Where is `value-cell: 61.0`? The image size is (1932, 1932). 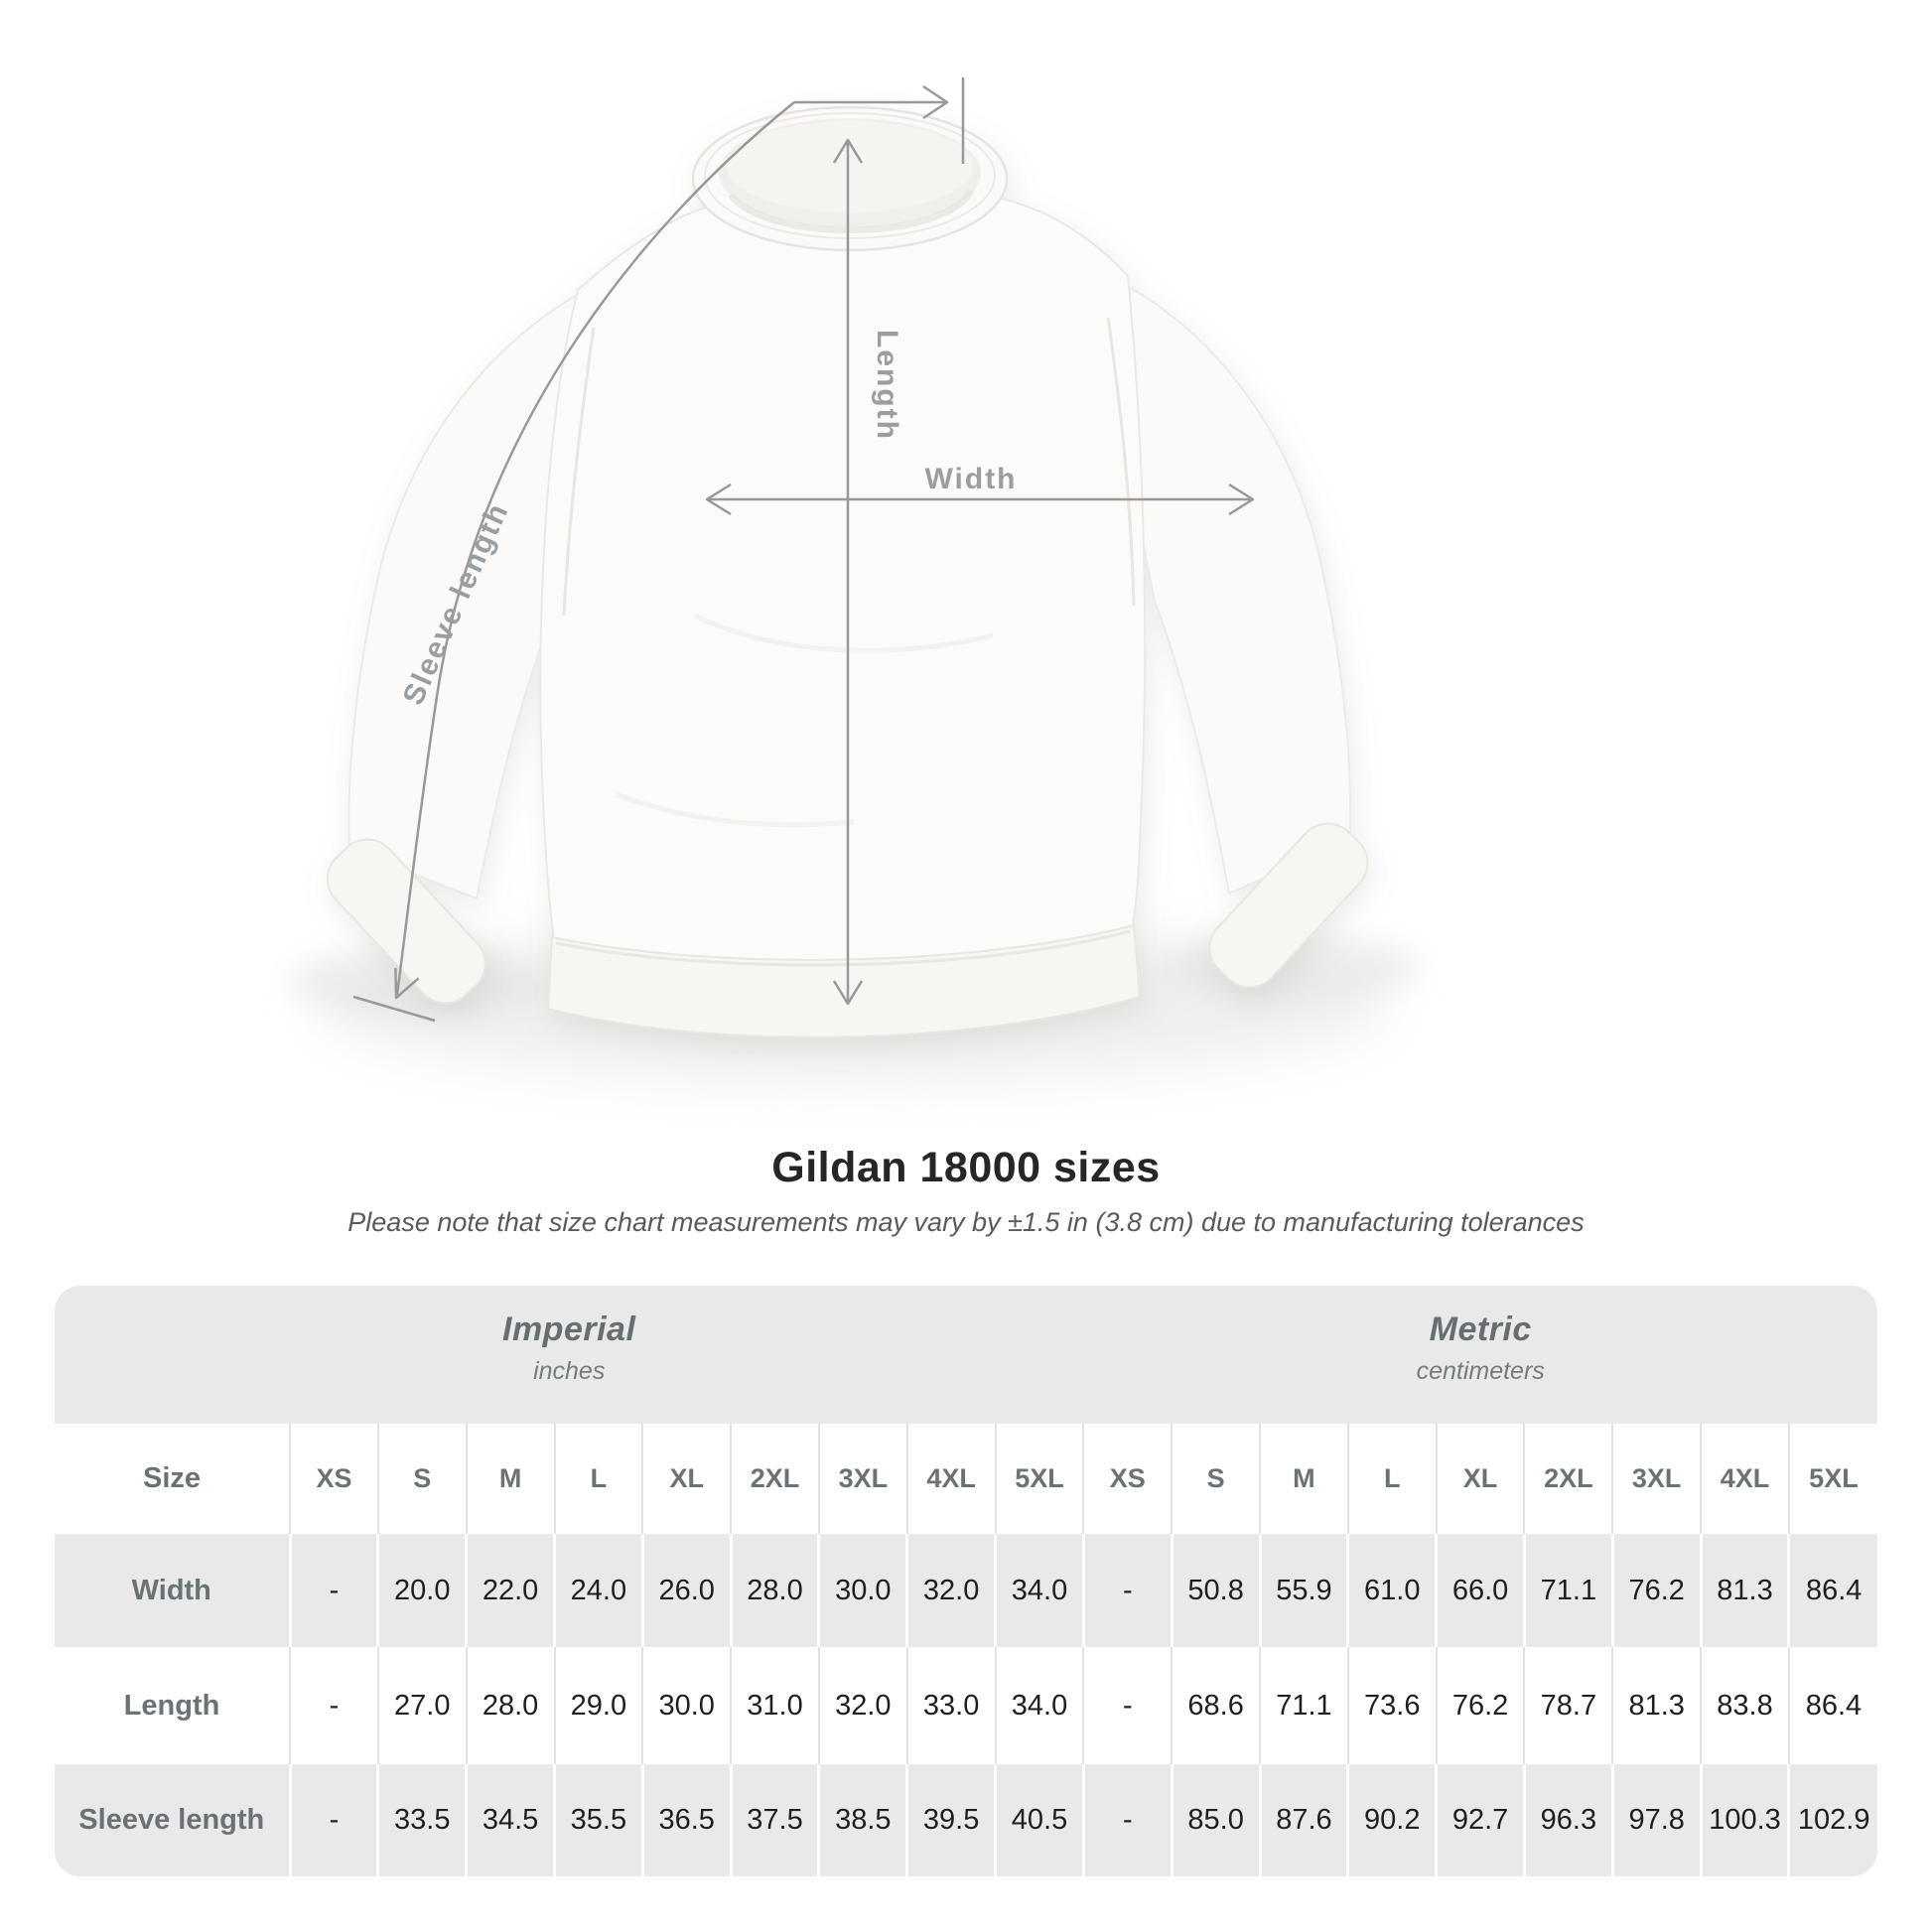 value-cell: 61.0 is located at coordinates (1392, 1591).